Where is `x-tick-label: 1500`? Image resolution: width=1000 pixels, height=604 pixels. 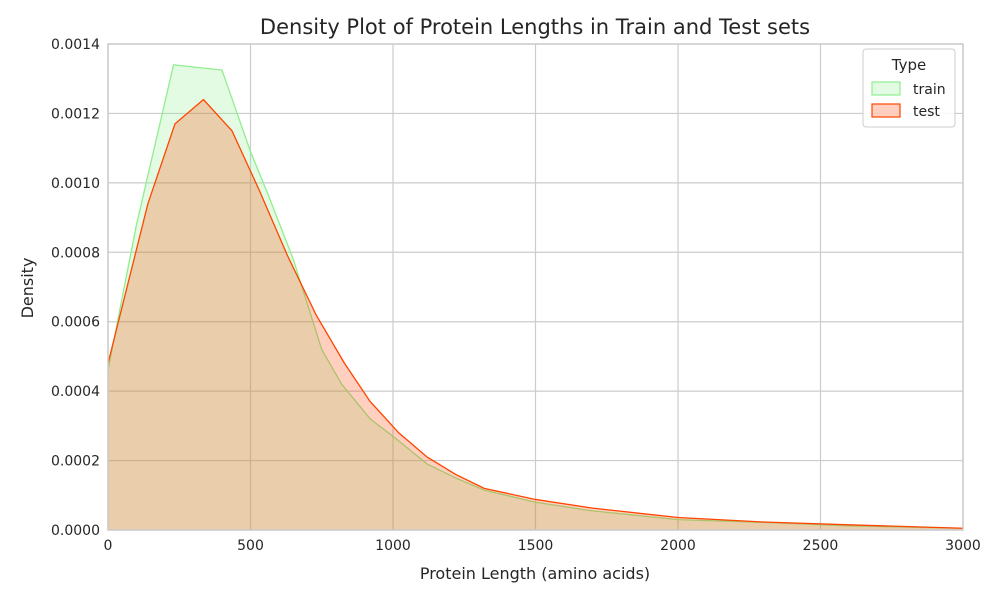 x-tick-label: 1500 is located at coordinates (536, 546).